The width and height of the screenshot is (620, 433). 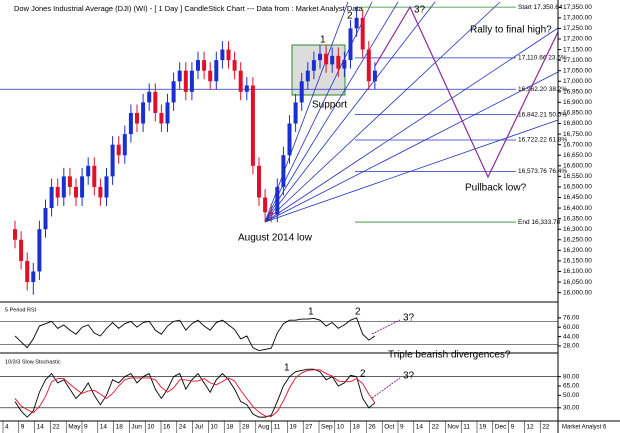 What do you see at coordinates (363, 374) in the screenshot?
I see `annotation: 2` at bounding box center [363, 374].